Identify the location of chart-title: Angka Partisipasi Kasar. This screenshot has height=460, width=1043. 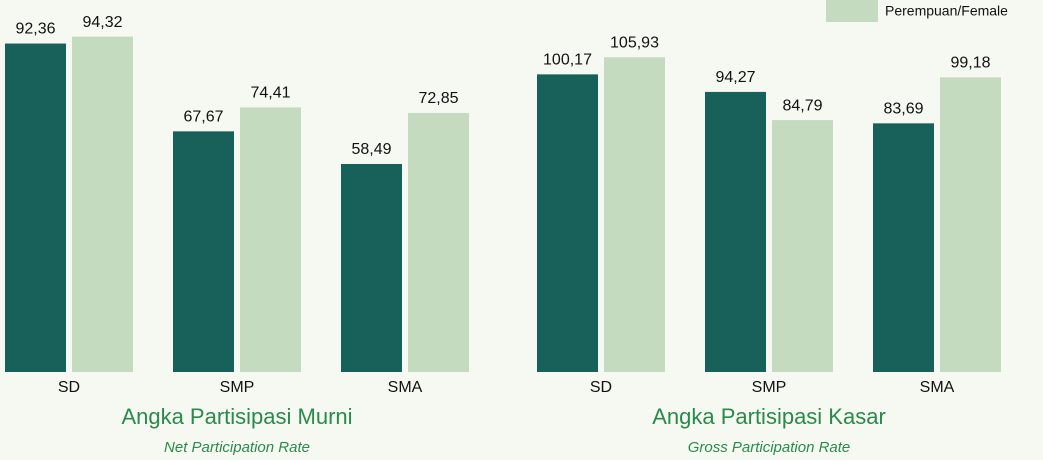
(769, 416).